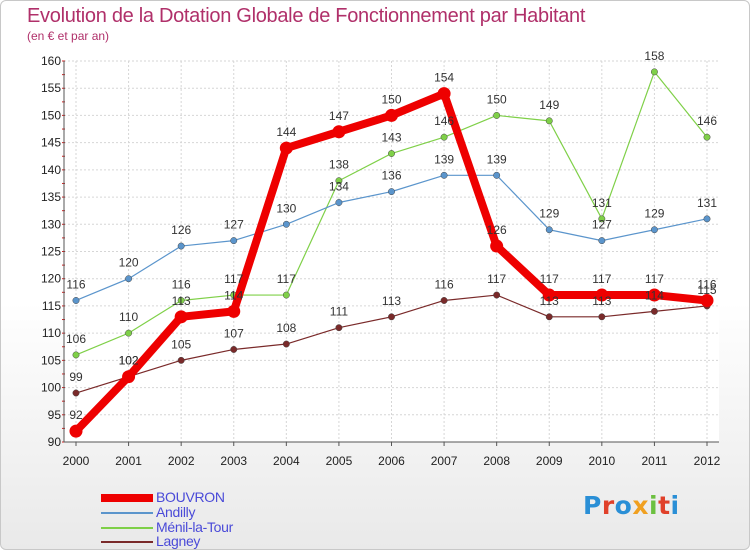 The image size is (750, 550). Describe the element at coordinates (75, 284) in the screenshot. I see `data-label-andilly: 116` at that location.